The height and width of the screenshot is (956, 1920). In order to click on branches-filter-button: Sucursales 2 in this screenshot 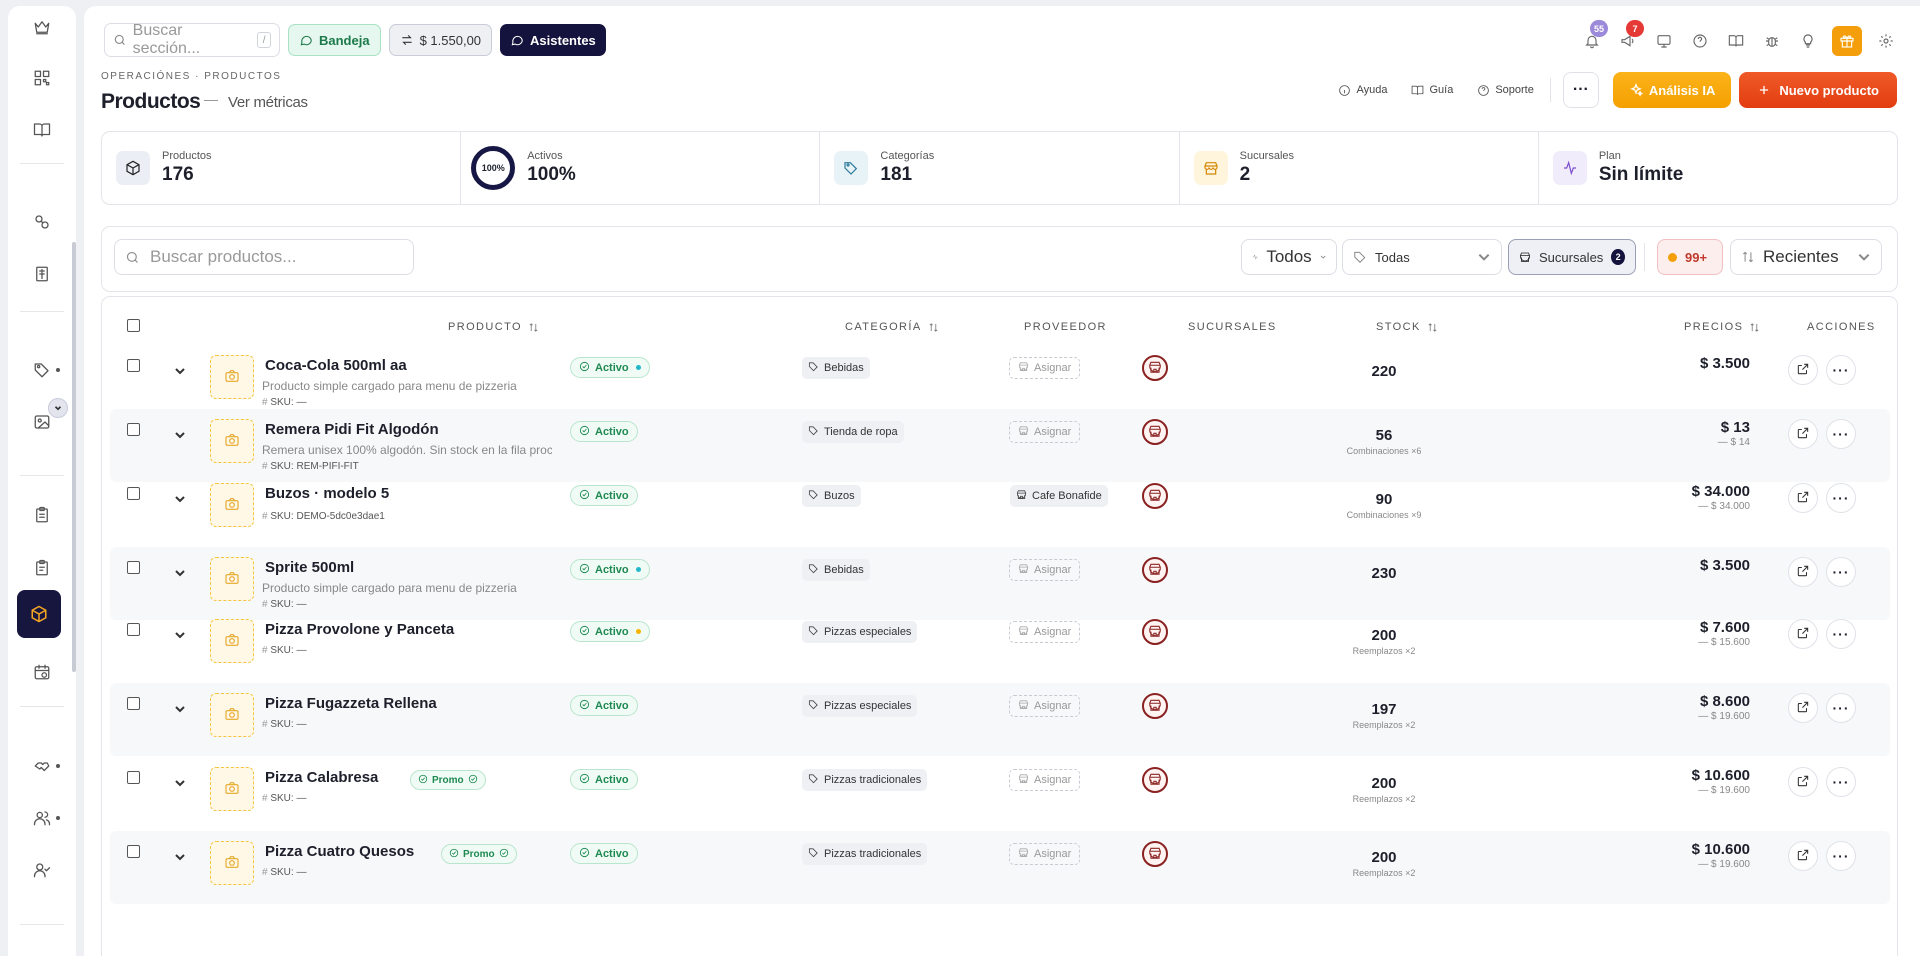, I will do `click(1572, 257)`.